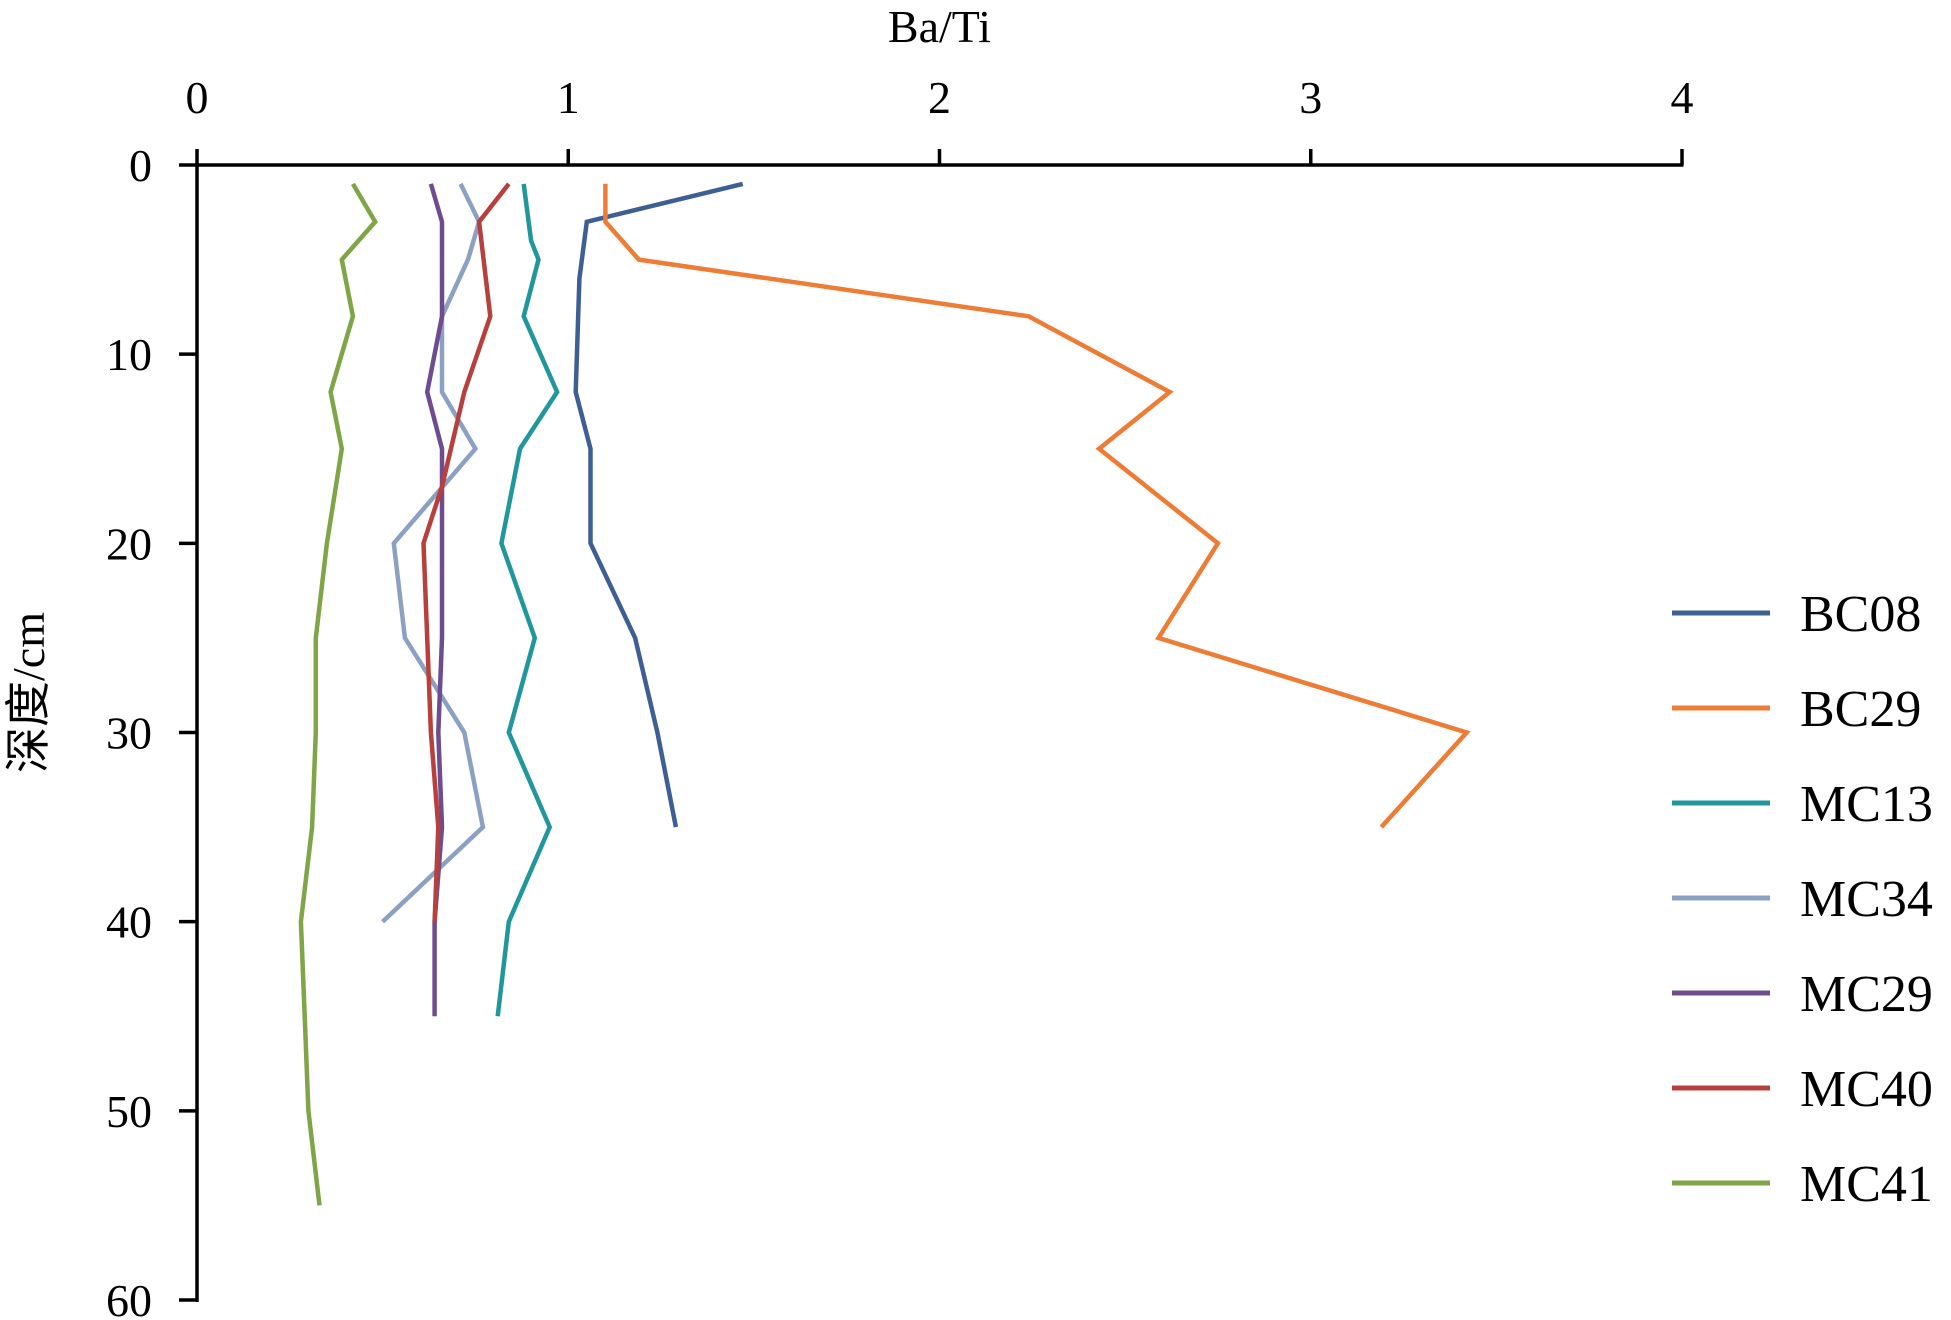 This screenshot has width=1951, height=1320. I want to click on legend-label-mc41: MC41, so click(1866, 1184).